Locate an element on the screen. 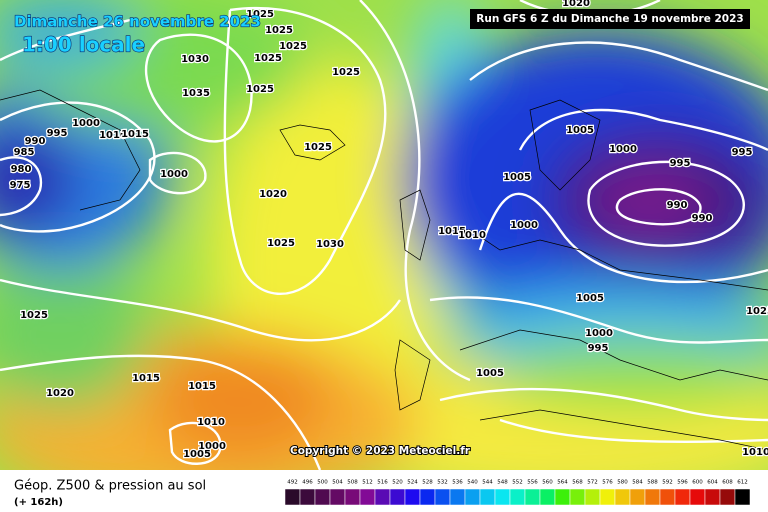 The height and width of the screenshot is (512, 768). copyright: Copyright © 2023 Meteociel.fr is located at coordinates (380, 451).